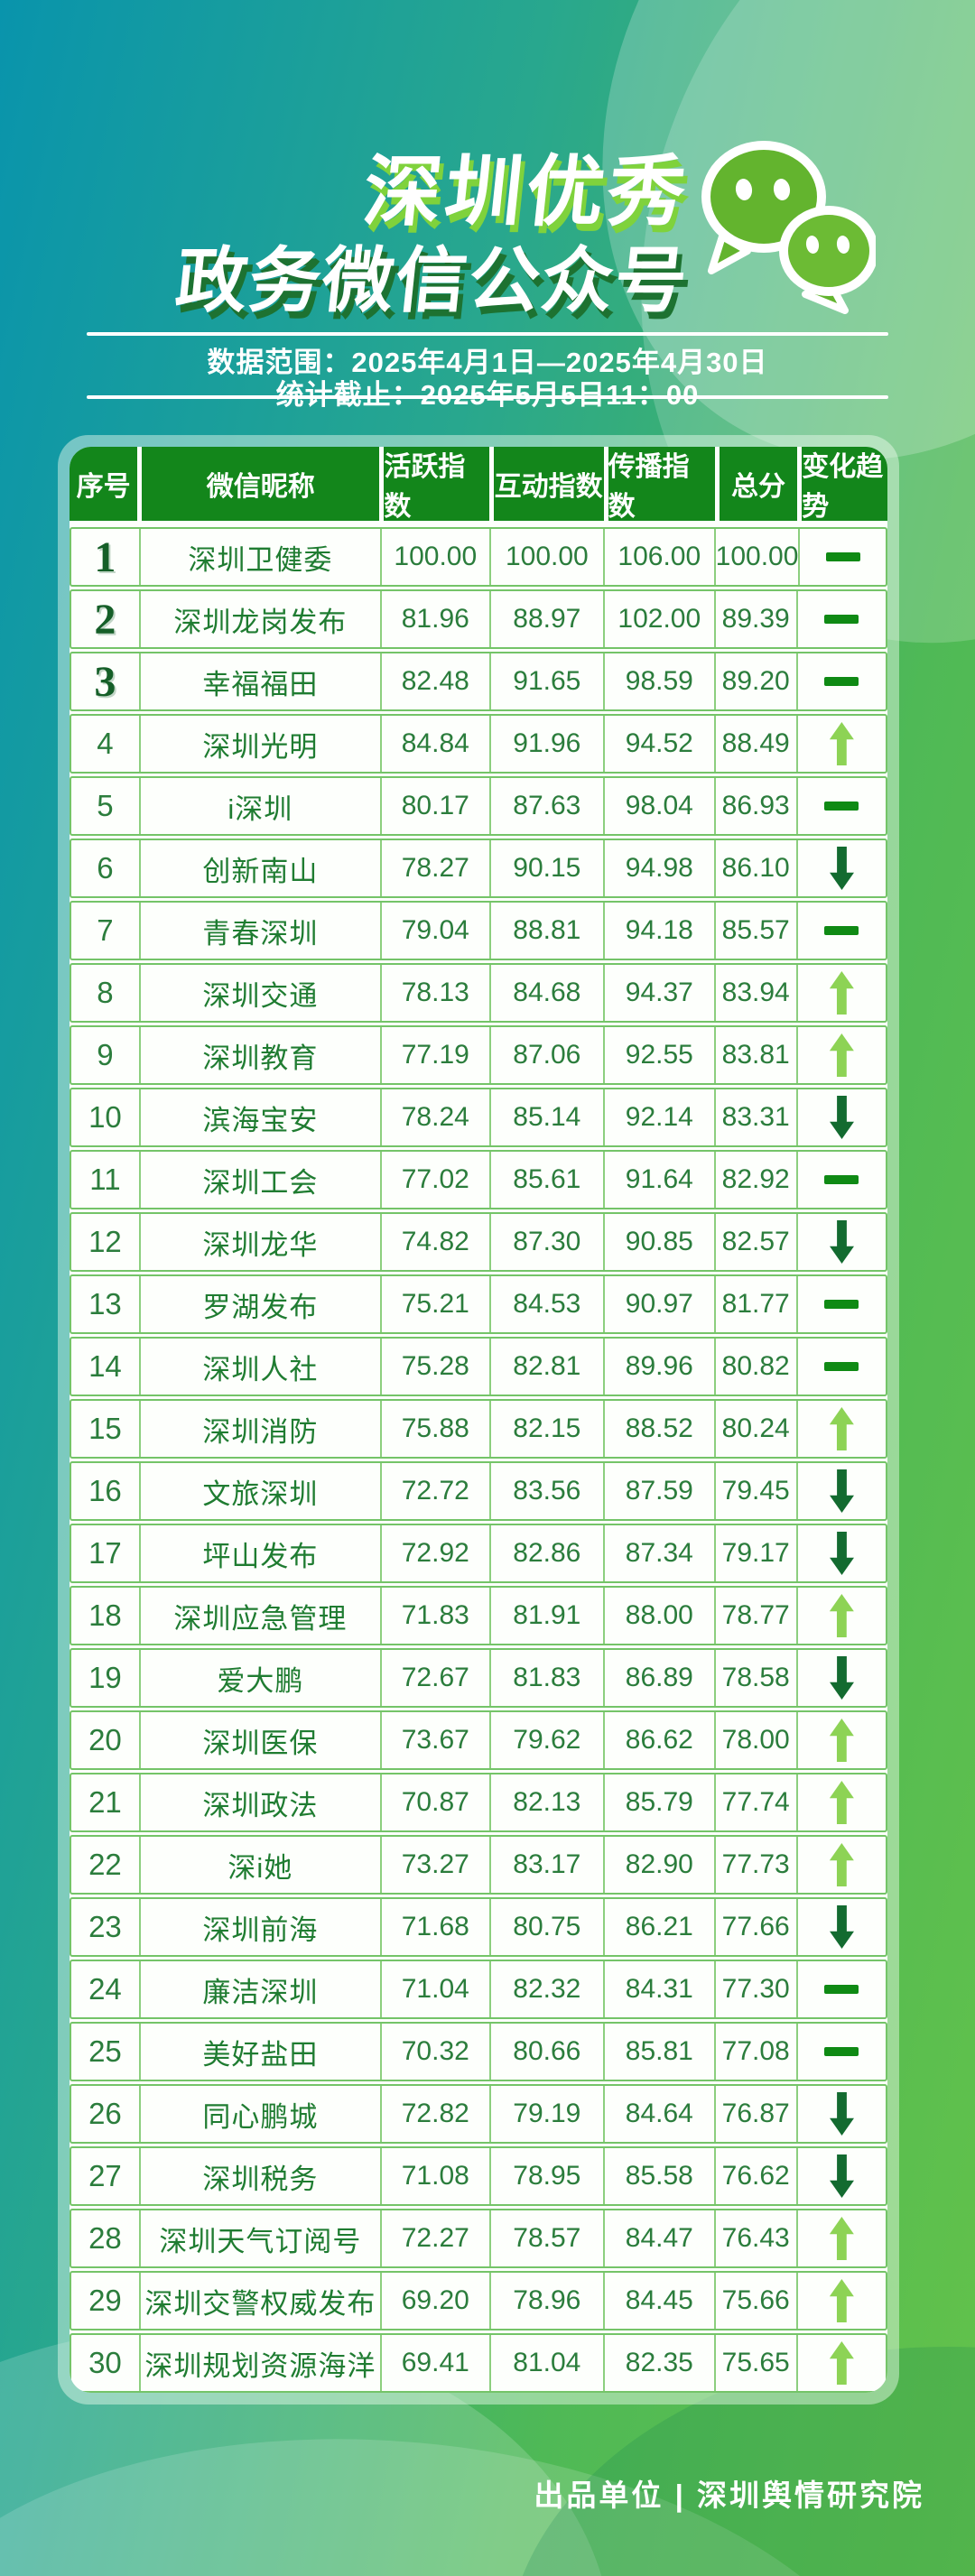  Describe the element at coordinates (755, 1180) in the screenshot. I see `score-cell: 82.92` at that location.